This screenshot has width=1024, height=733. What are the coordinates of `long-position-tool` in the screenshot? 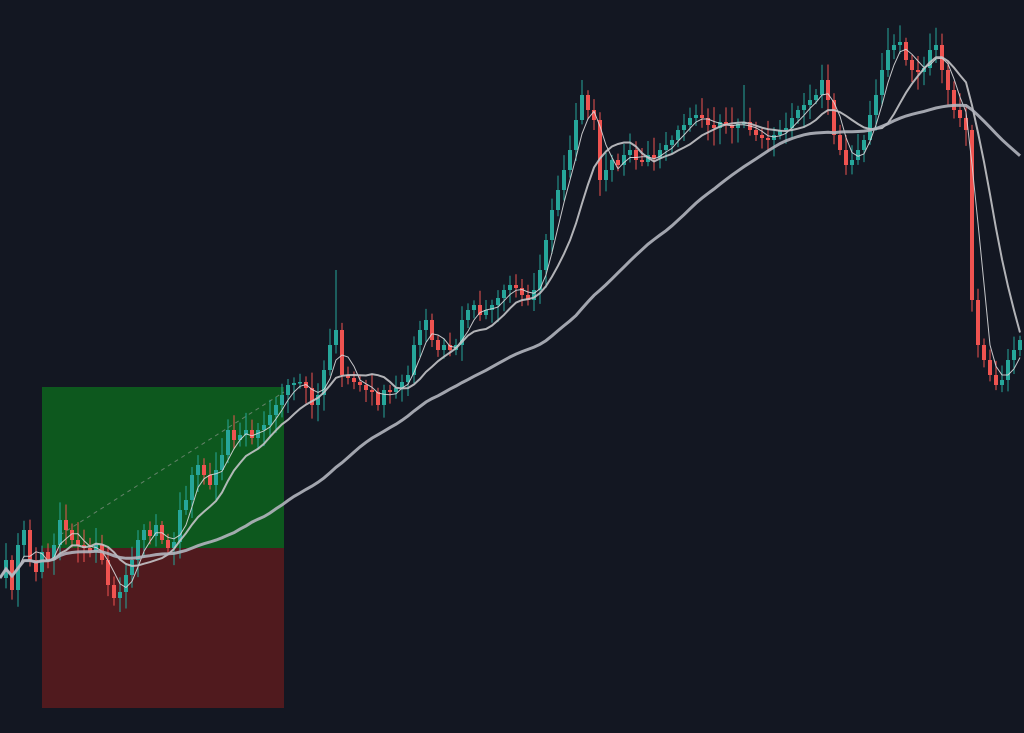 It's located at (163, 547).